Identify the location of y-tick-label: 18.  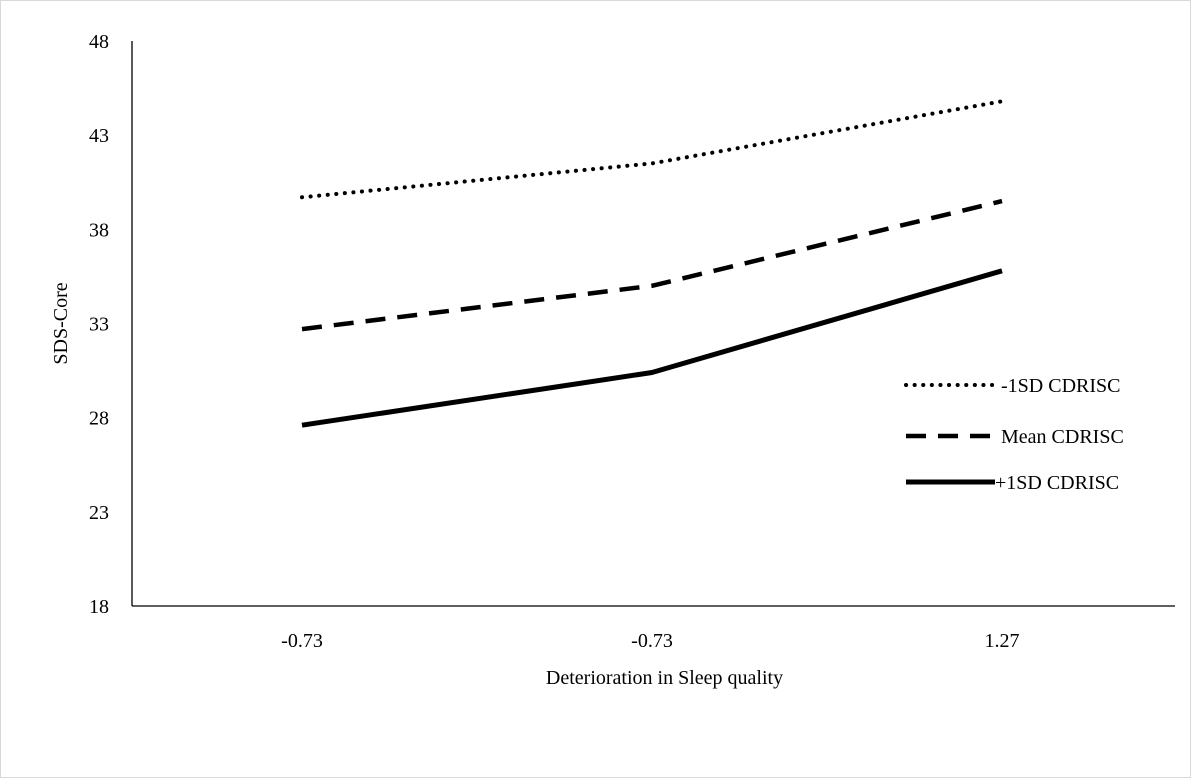
(99, 607).